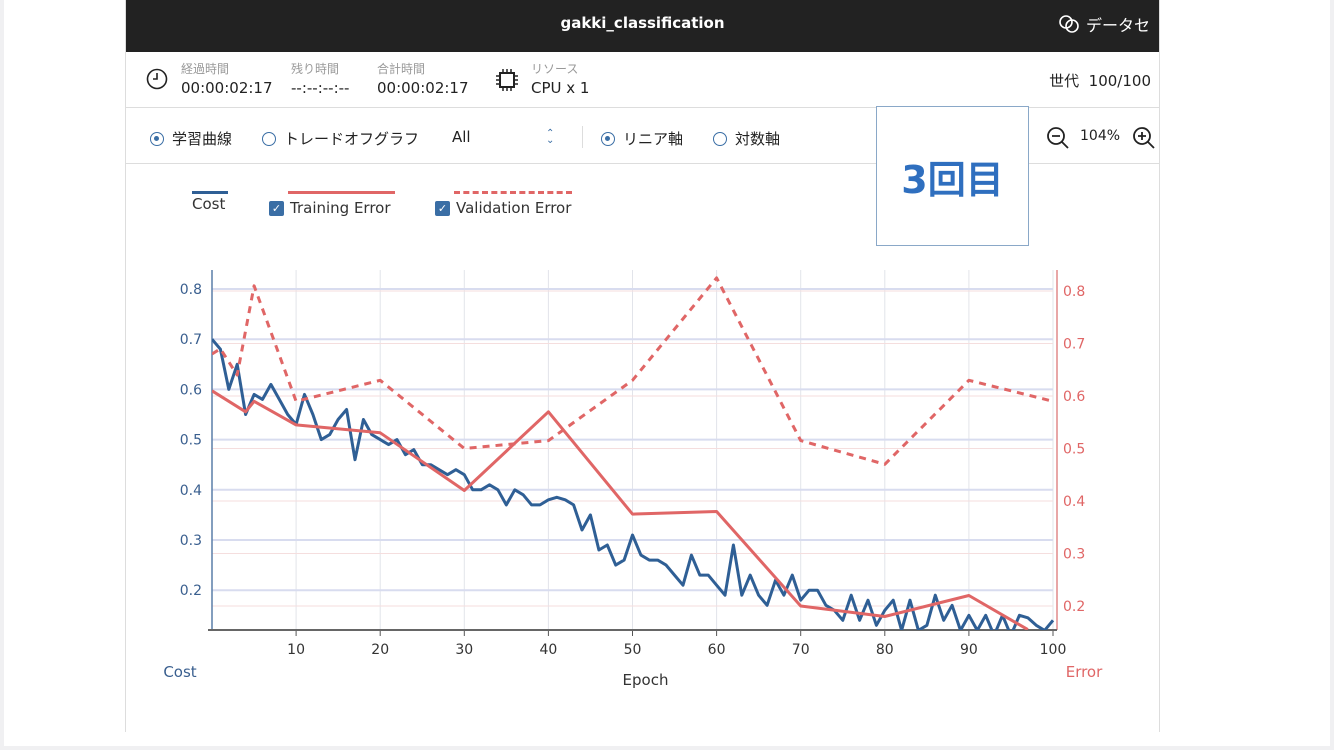  What do you see at coordinates (952, 176) in the screenshot?
I see `run-count-badge: 3回目` at bounding box center [952, 176].